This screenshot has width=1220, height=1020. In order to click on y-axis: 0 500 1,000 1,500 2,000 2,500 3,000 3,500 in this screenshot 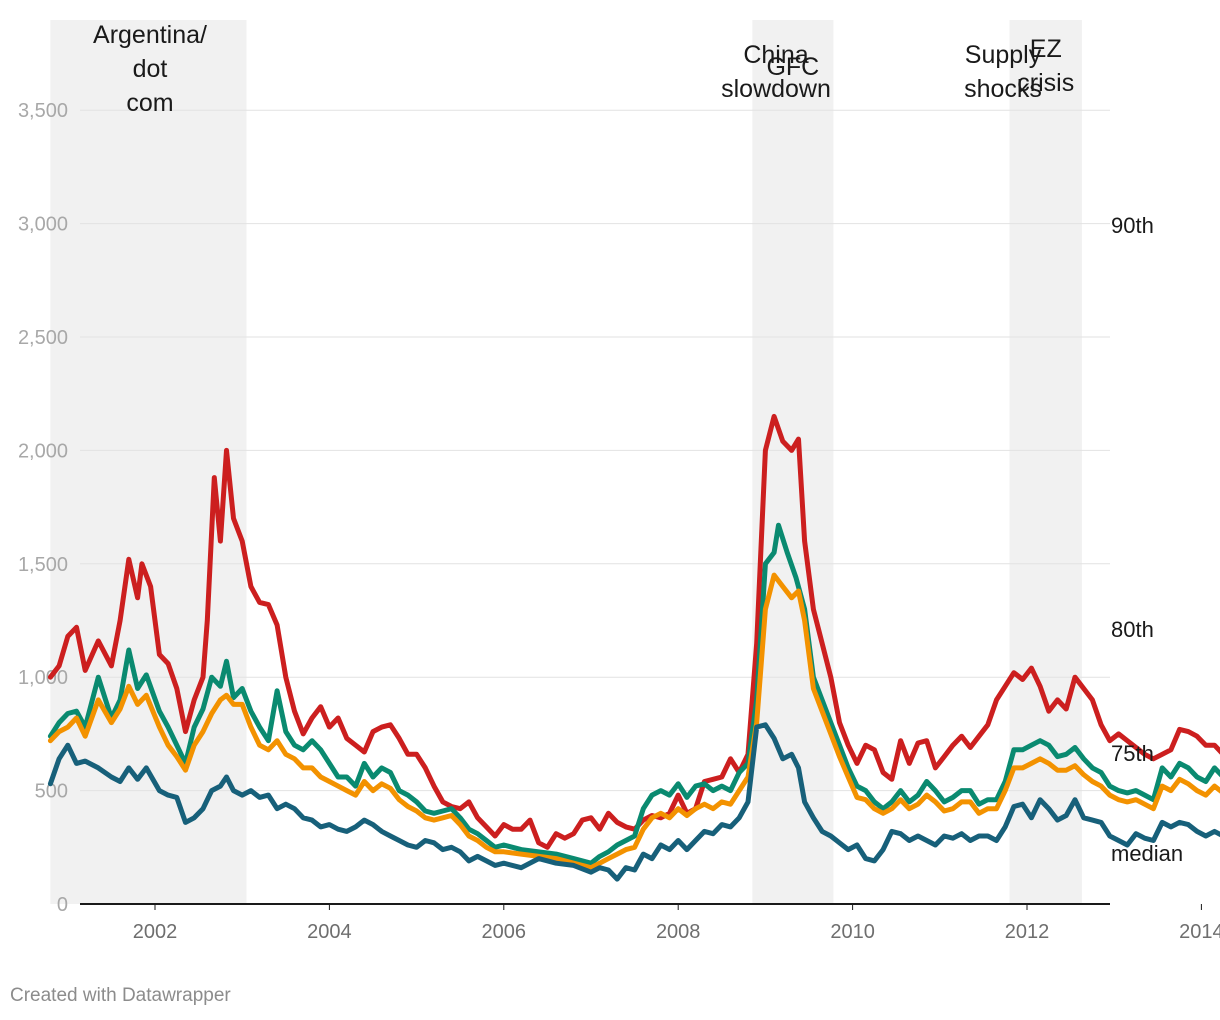, I will do `click(43, 508)`.